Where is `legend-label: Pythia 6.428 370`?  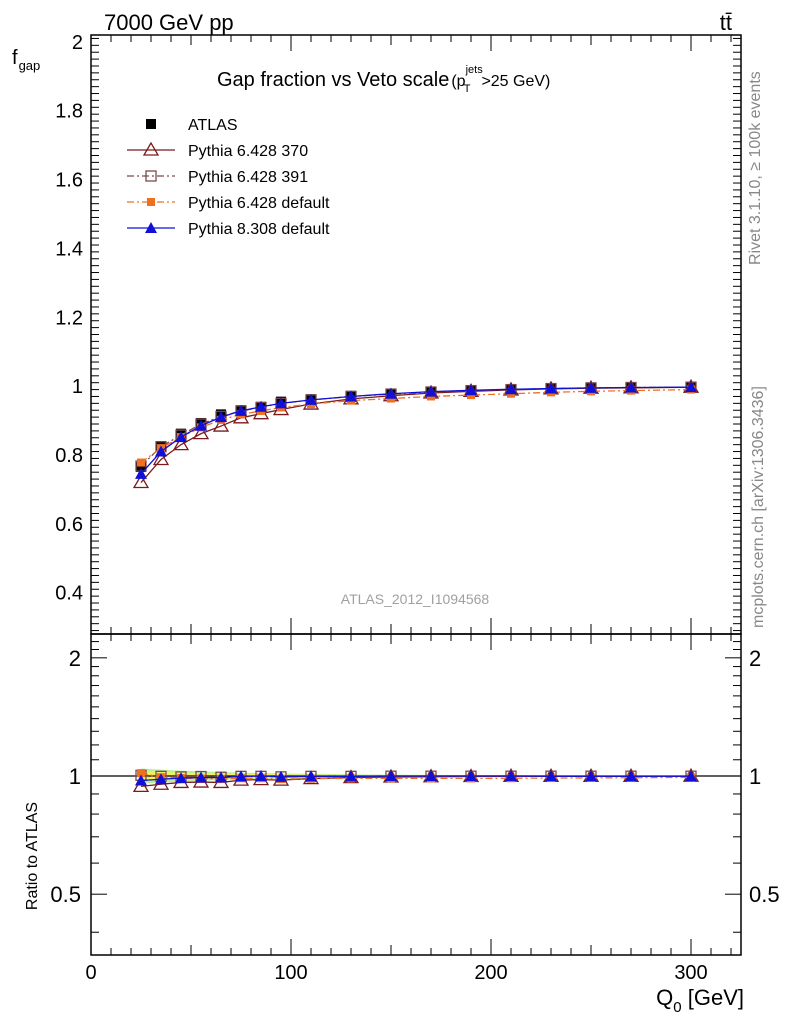 legend-label: Pythia 6.428 370 is located at coordinates (248, 151).